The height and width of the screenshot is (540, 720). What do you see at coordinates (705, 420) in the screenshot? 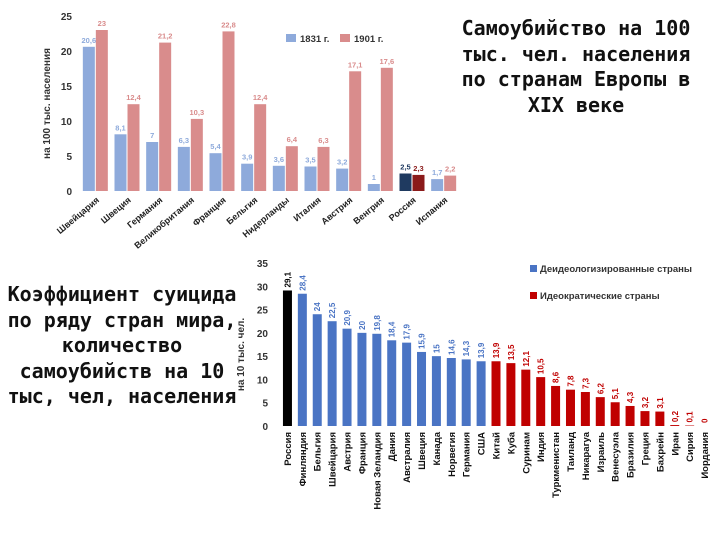
I see `data-label: 0` at bounding box center [705, 420].